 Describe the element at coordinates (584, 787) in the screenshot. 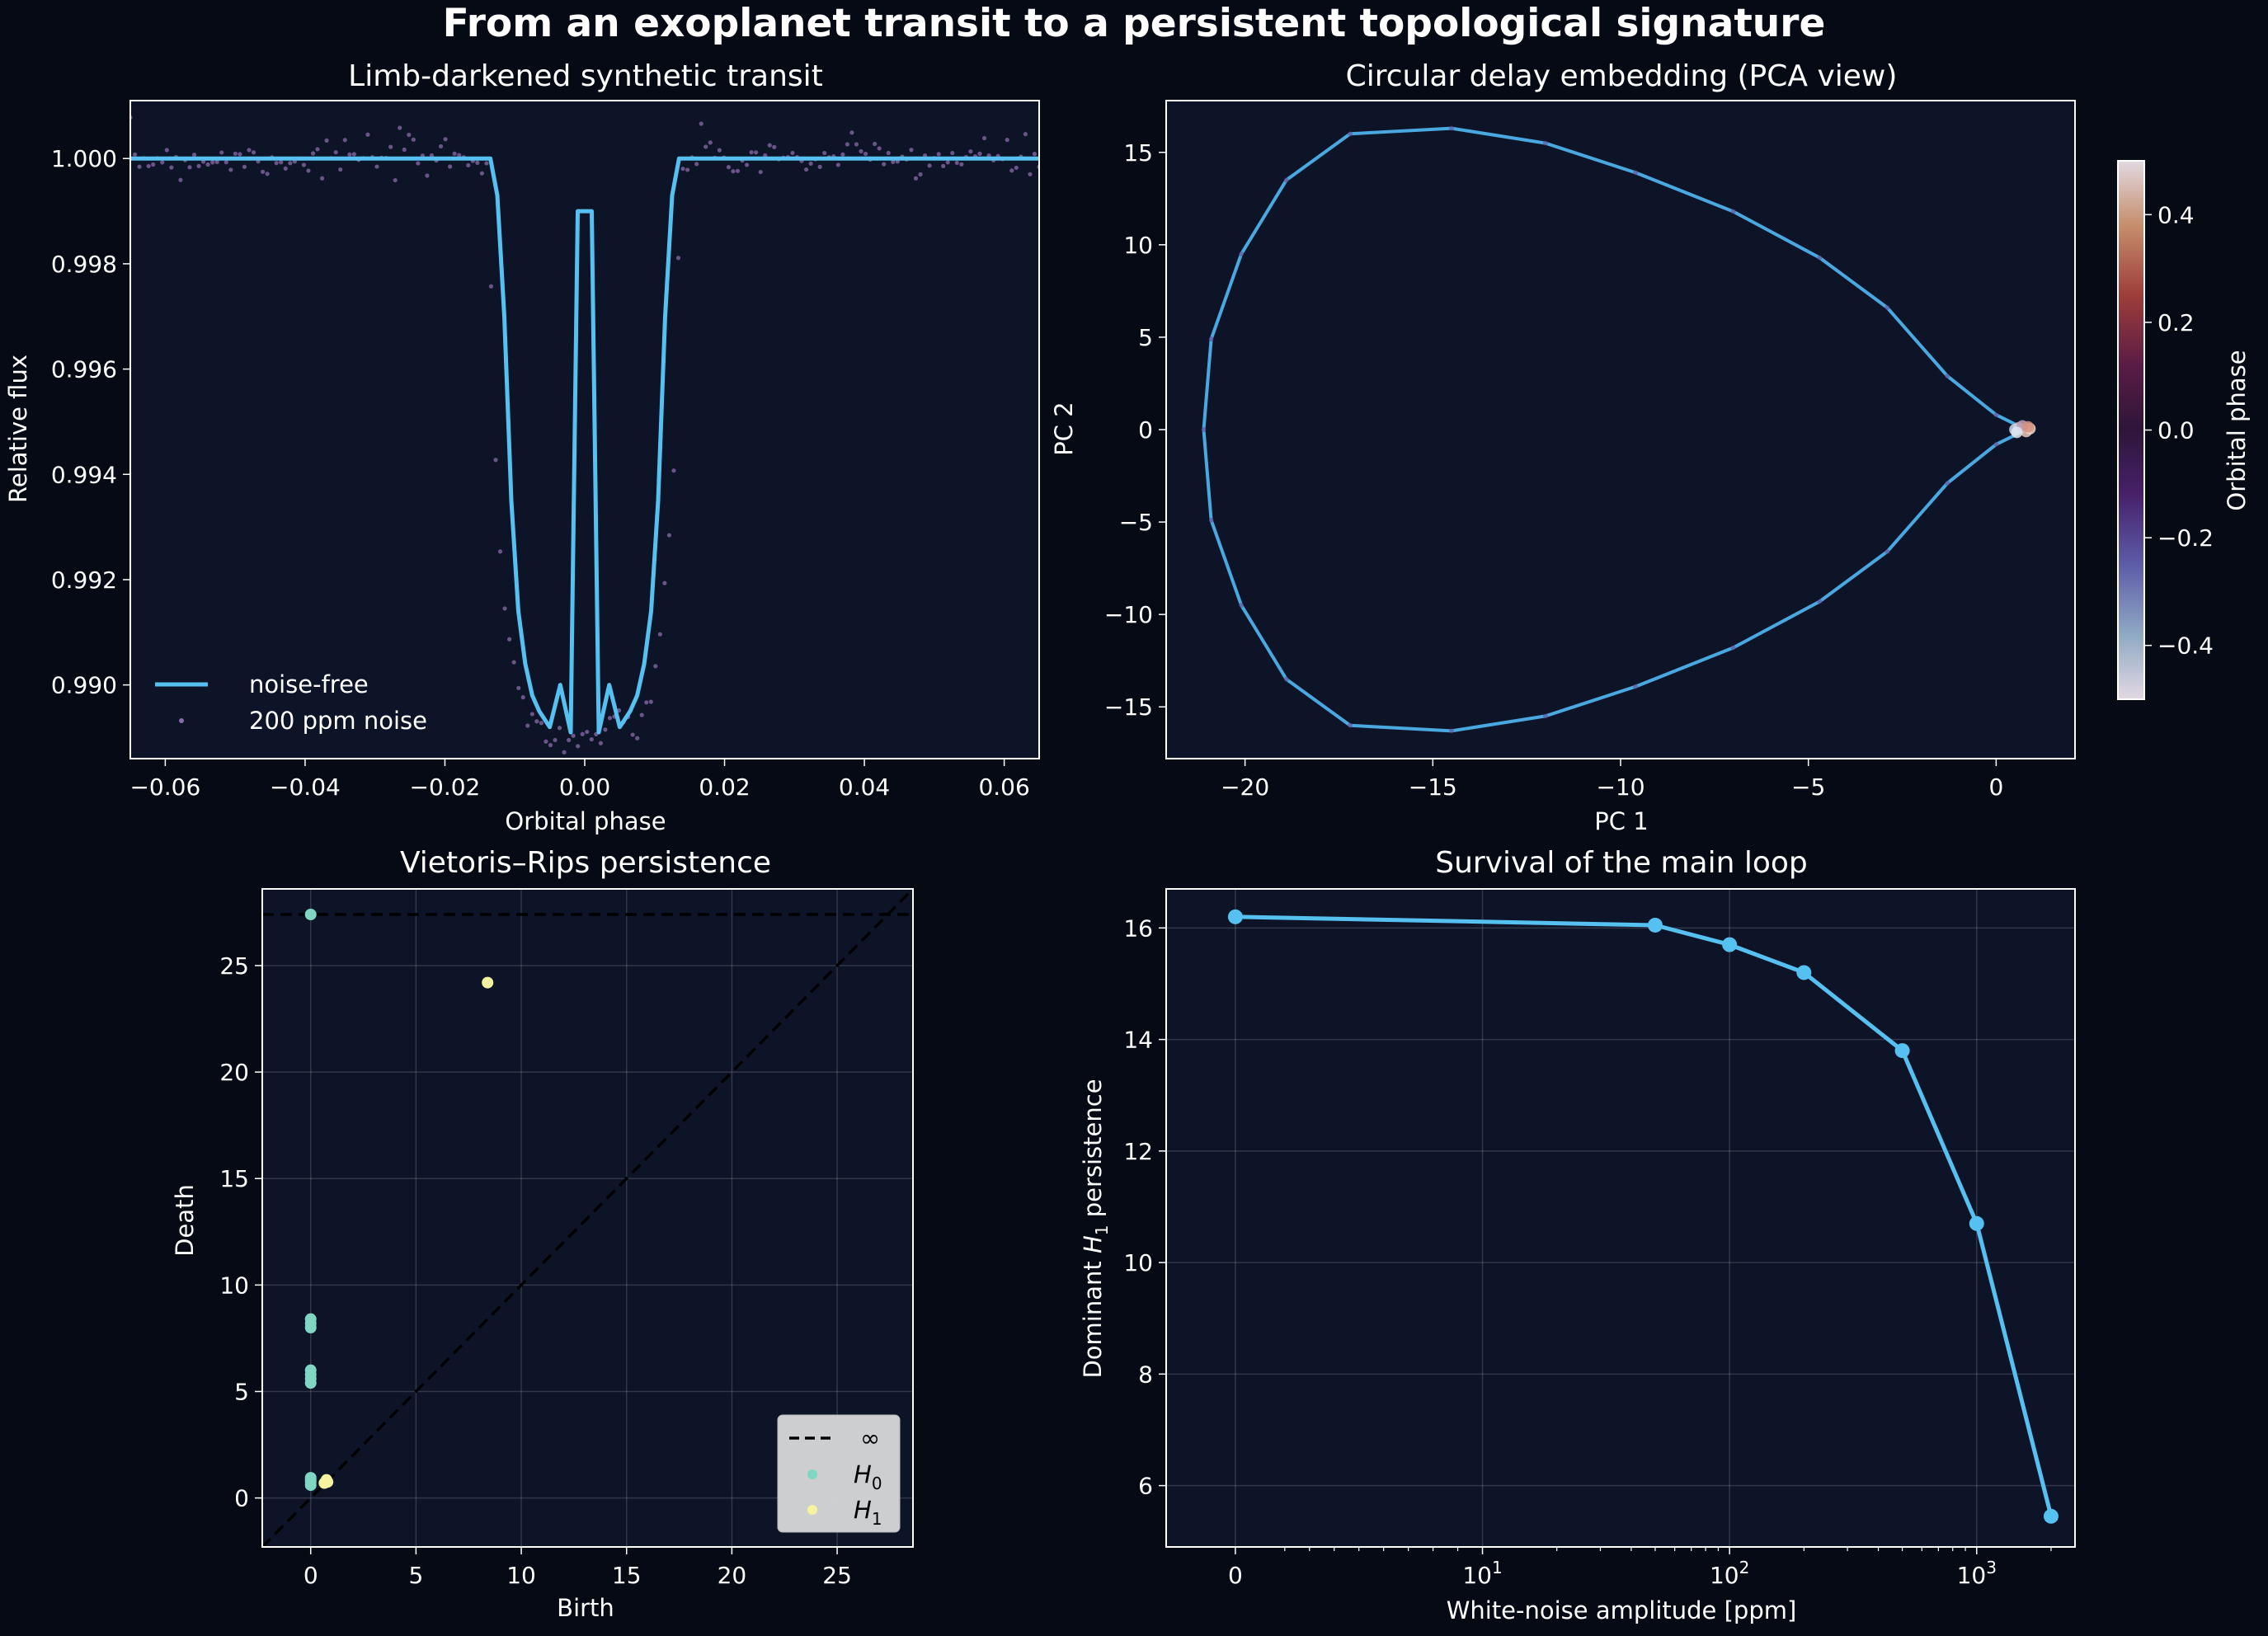

I see `transit-xtick-label: 0.00` at that location.